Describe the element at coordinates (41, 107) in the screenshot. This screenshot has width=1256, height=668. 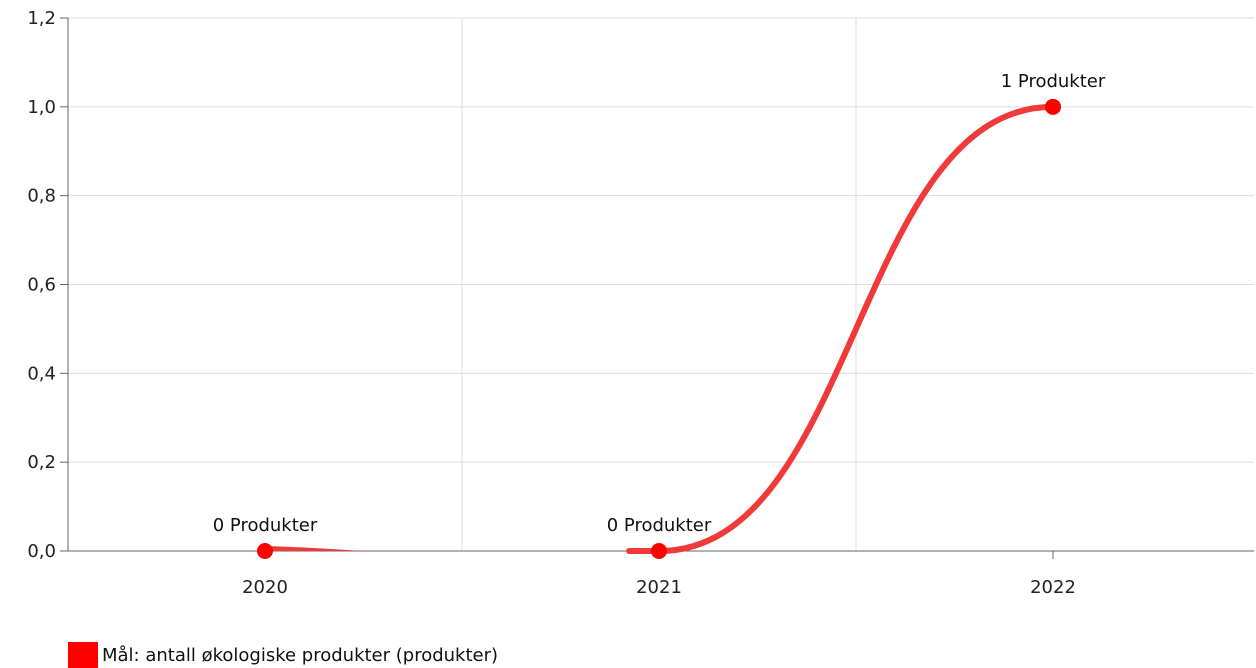
I see `y-tick-label: 1,0` at that location.